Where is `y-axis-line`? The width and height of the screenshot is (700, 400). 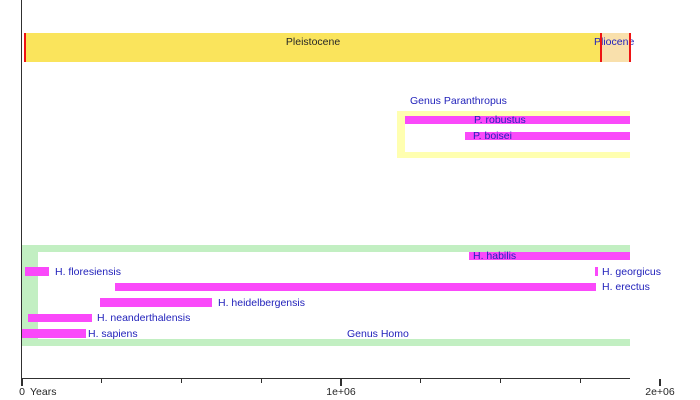 y-axis-line is located at coordinates (22, 190).